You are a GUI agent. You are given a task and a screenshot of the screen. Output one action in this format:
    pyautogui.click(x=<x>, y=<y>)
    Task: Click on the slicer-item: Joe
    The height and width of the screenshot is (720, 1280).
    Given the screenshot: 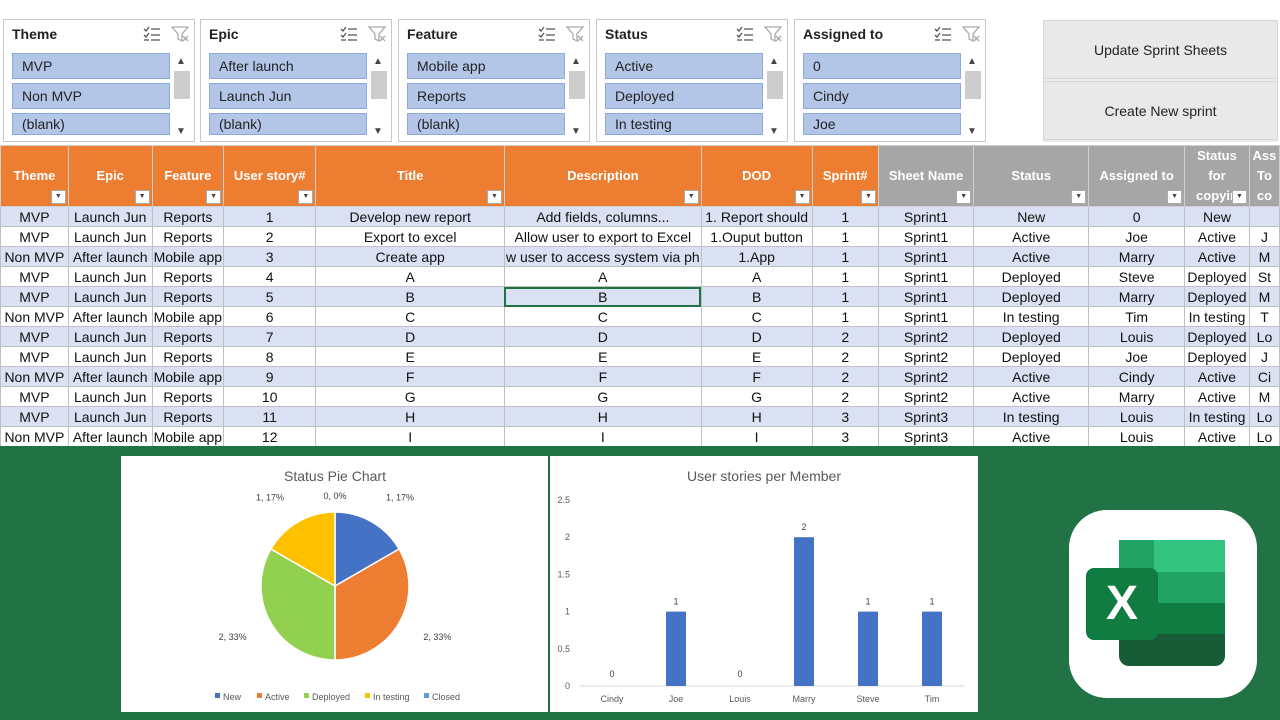 What is the action you would take?
    pyautogui.click(x=882, y=124)
    